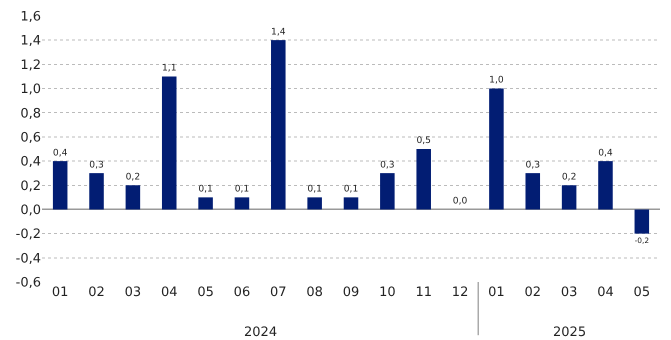  Describe the element at coordinates (496, 81) in the screenshot. I see `data-label: 1,0` at that location.